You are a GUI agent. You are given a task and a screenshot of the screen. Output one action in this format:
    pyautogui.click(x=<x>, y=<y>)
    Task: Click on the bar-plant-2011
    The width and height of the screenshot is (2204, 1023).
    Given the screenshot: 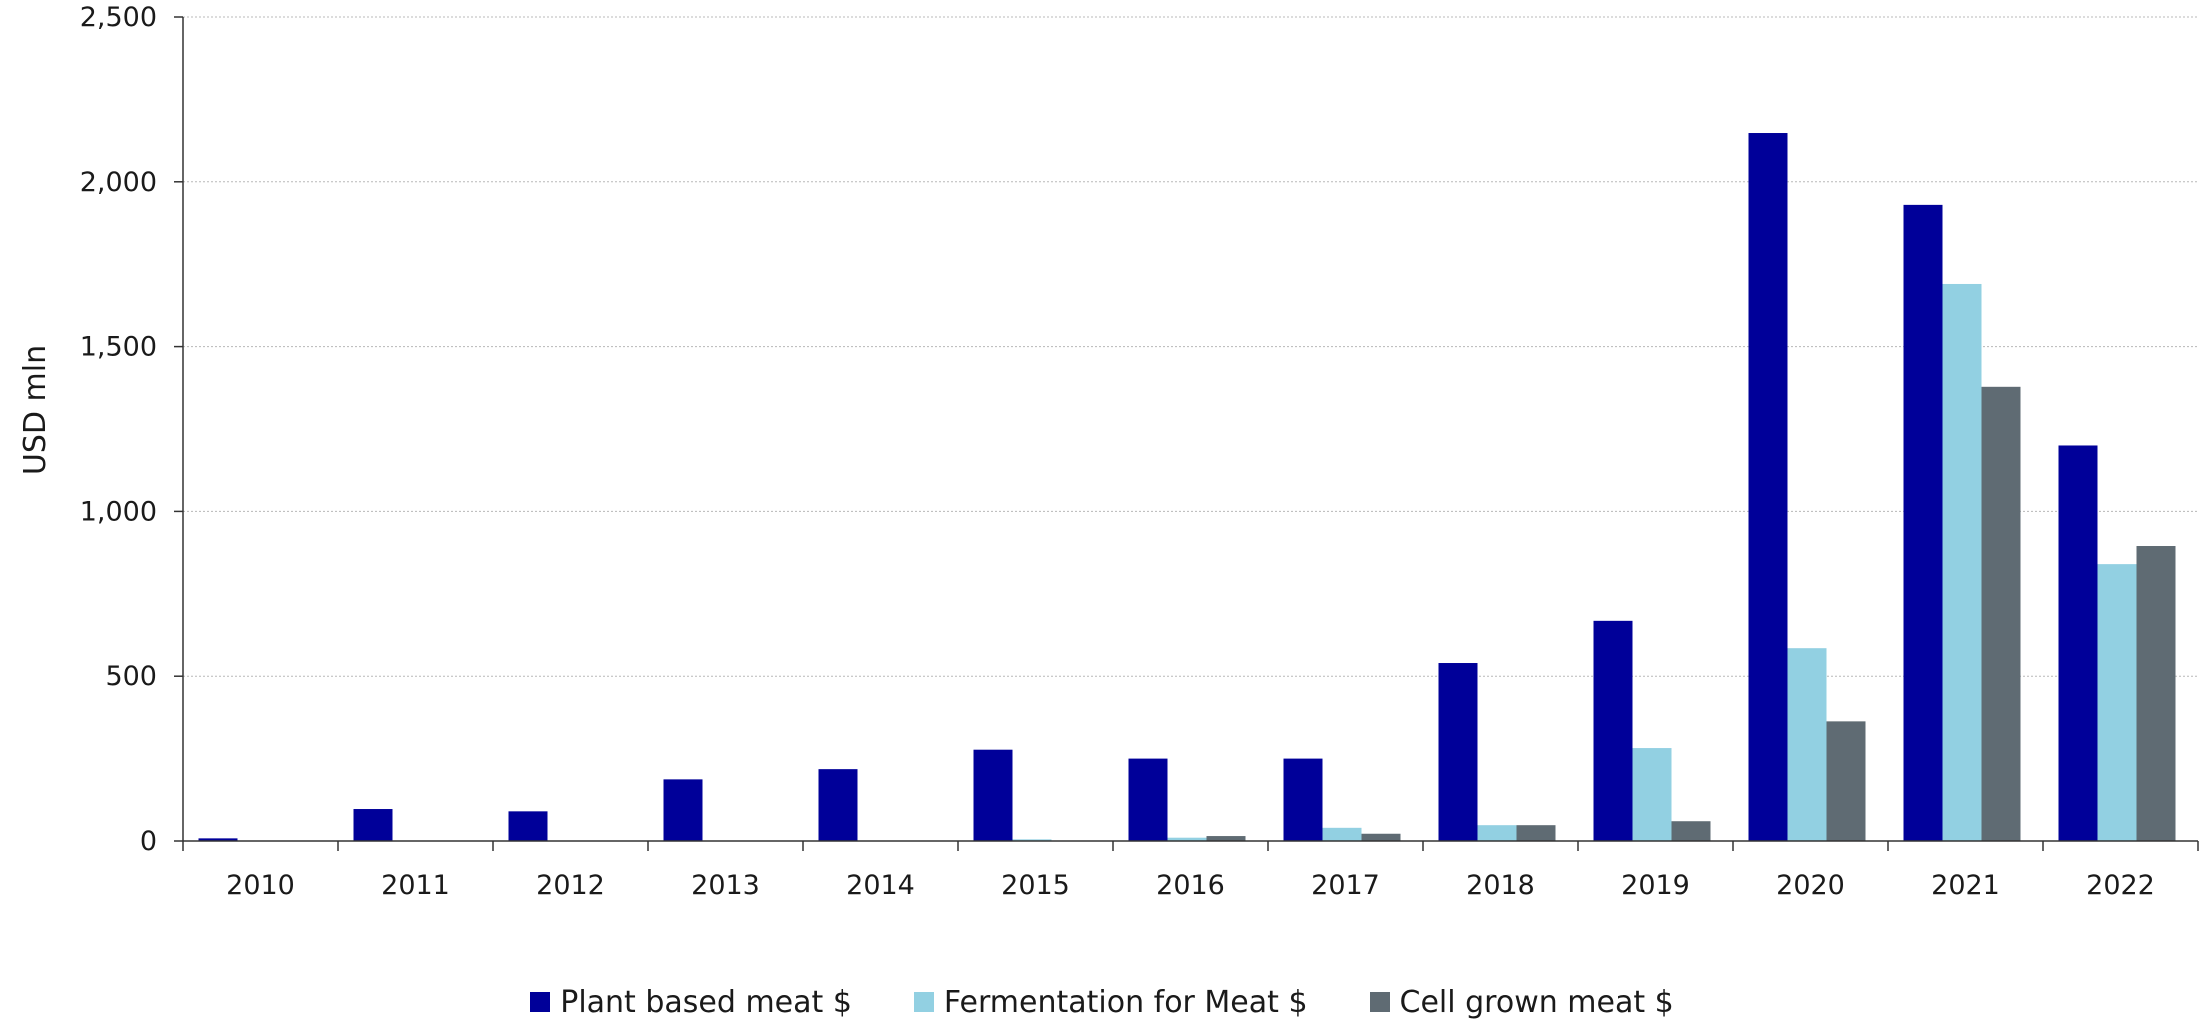 What is the action you would take?
    pyautogui.click(x=373, y=825)
    